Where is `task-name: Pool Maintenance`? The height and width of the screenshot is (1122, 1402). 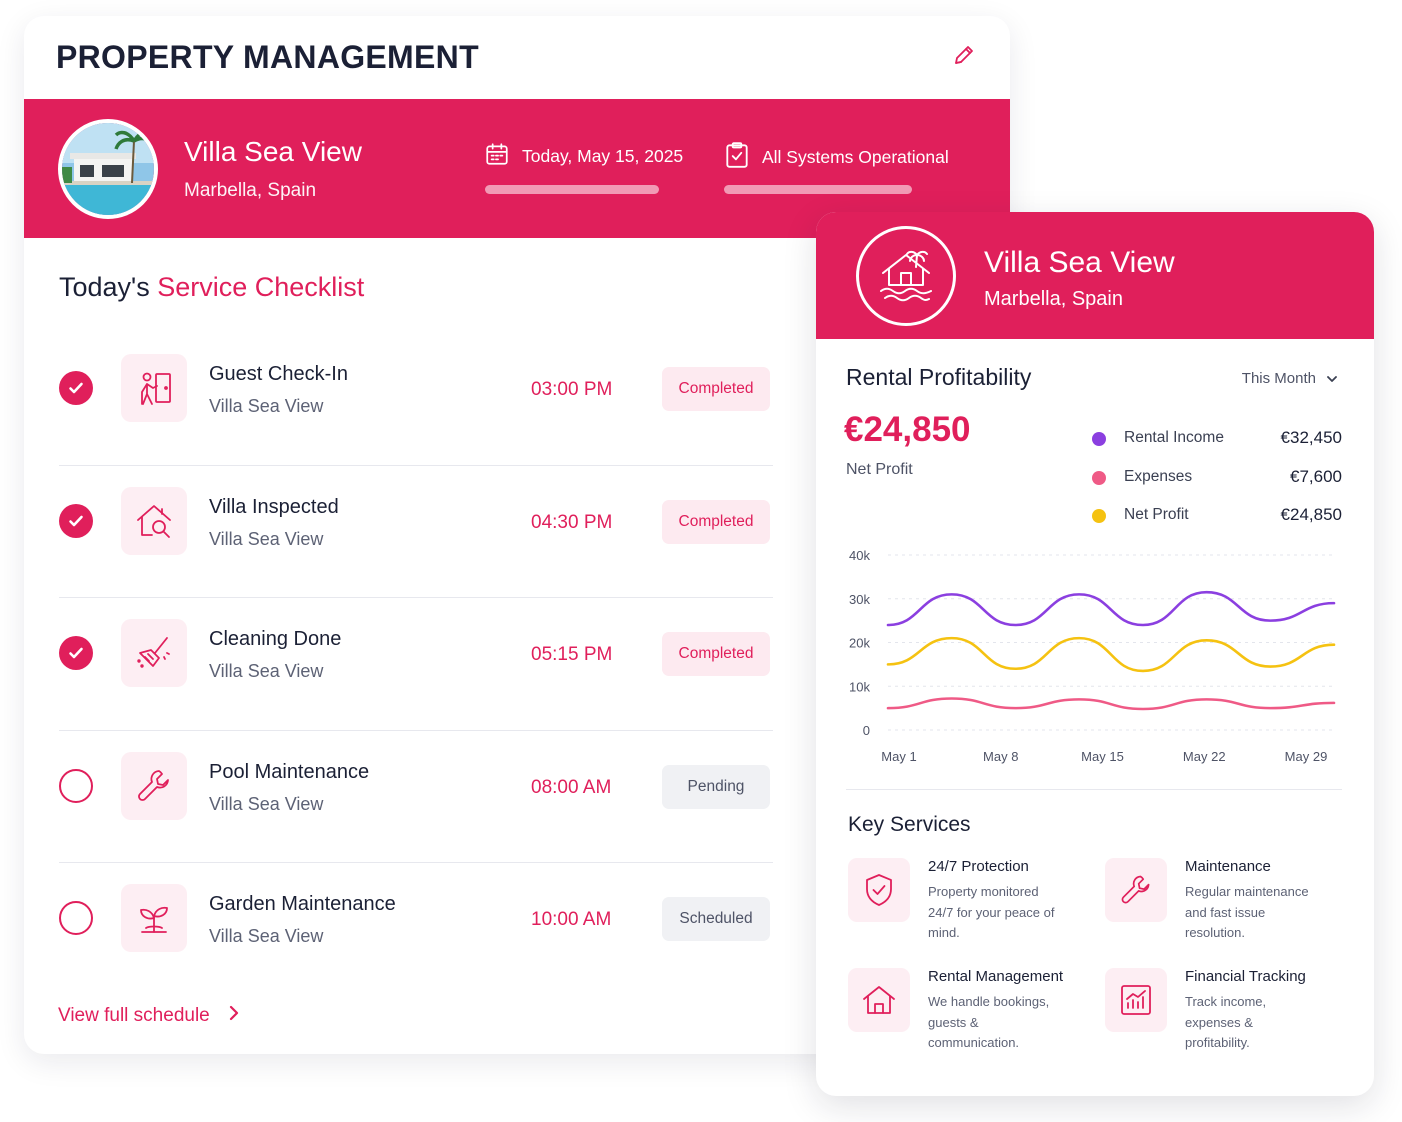 task-name: Pool Maintenance is located at coordinates (289, 771).